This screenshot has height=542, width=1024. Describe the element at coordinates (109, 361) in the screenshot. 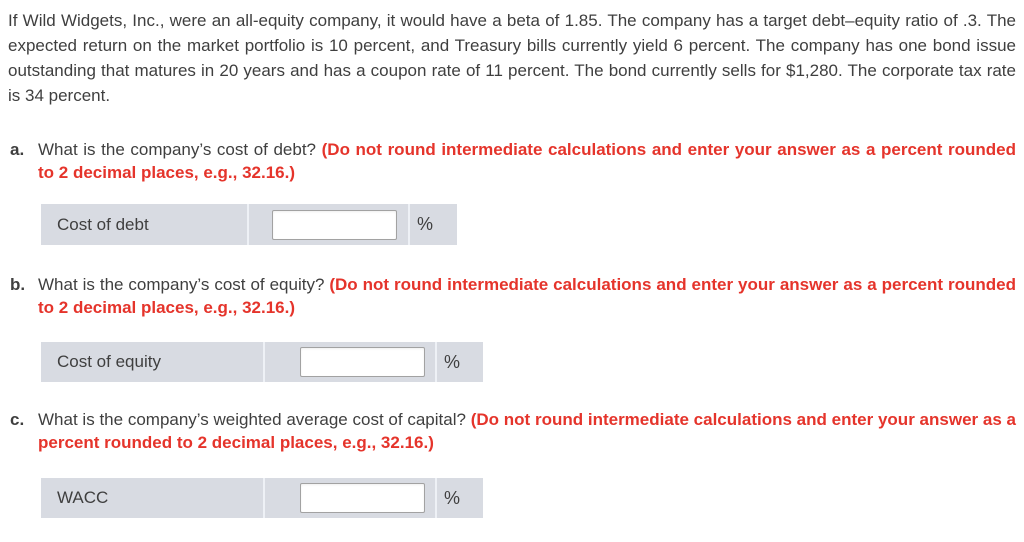

I see `answer-label-cost-of-equity: Cost of equity` at that location.